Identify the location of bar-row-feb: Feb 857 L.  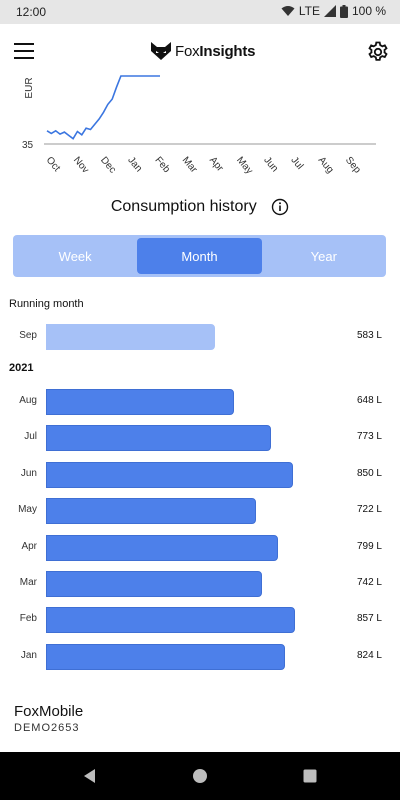
(200, 620).